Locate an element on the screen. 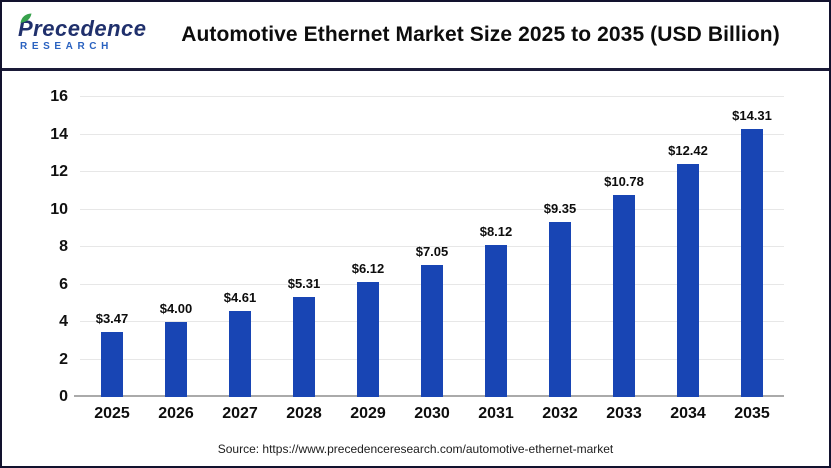 The image size is (831, 468). bar-value-label: $3.47 is located at coordinates (112, 318).